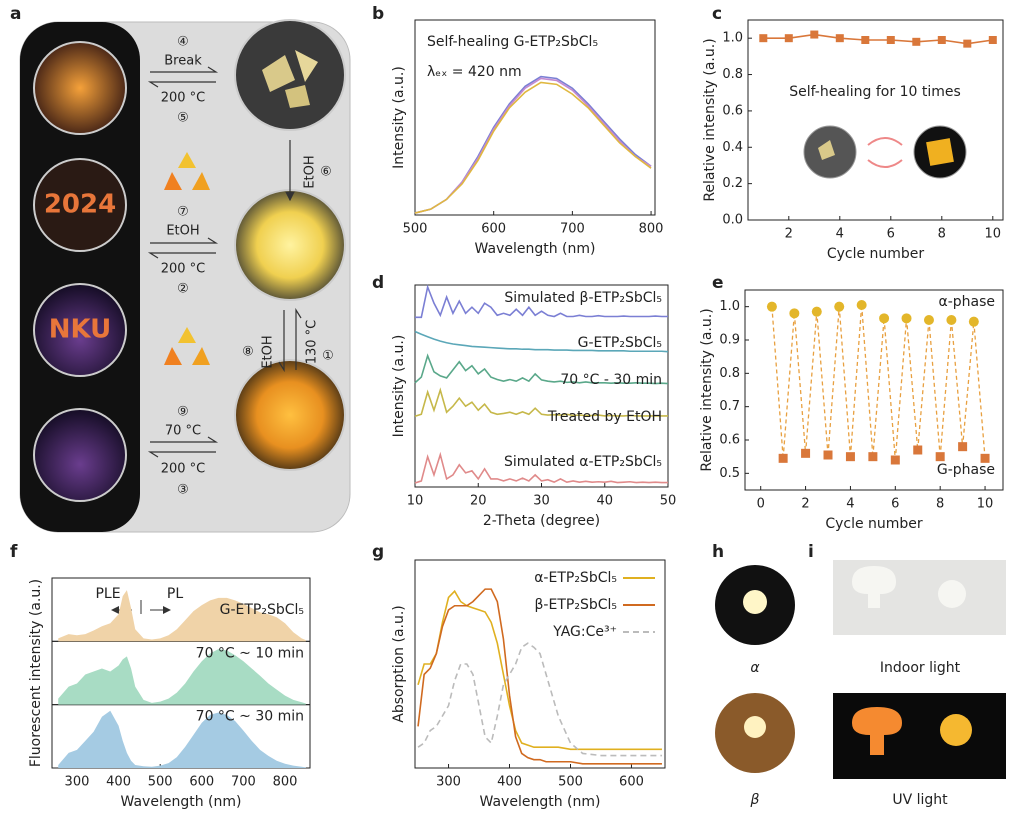  What do you see at coordinates (183, 118) in the screenshot?
I see `step-number: ⑤` at bounding box center [183, 118].